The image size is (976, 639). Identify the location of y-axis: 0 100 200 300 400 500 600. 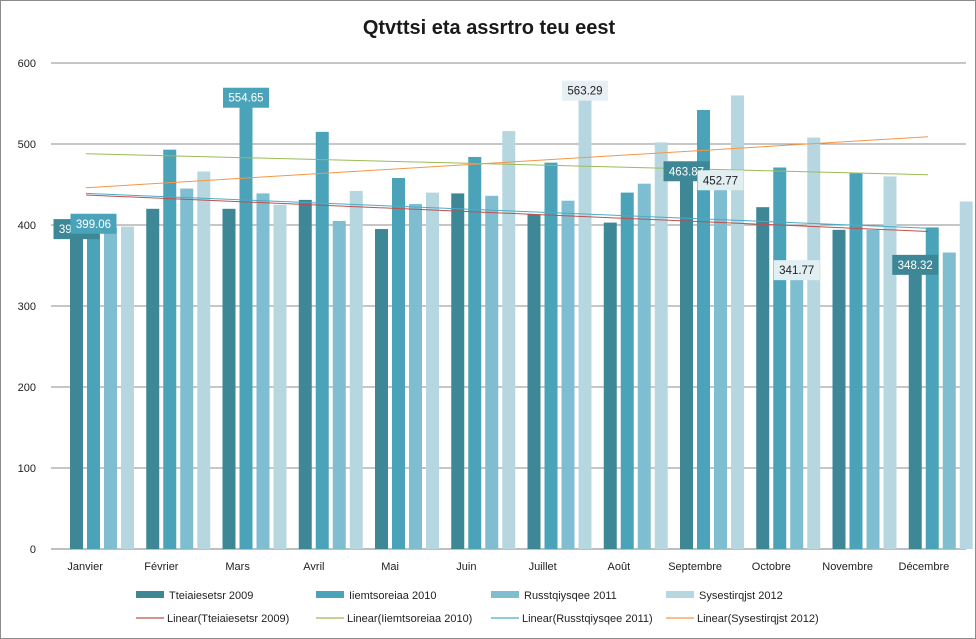
(27, 307).